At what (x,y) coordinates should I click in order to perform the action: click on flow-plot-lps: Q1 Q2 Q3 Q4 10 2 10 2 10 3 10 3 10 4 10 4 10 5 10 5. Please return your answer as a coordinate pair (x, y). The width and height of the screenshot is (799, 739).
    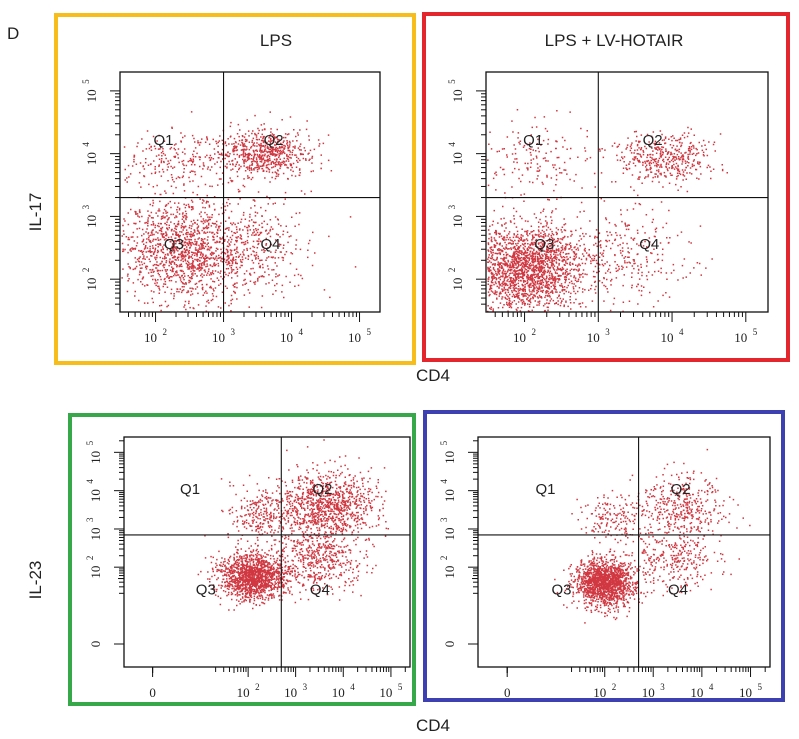
    Looking at the image, I should click on (231, 208).